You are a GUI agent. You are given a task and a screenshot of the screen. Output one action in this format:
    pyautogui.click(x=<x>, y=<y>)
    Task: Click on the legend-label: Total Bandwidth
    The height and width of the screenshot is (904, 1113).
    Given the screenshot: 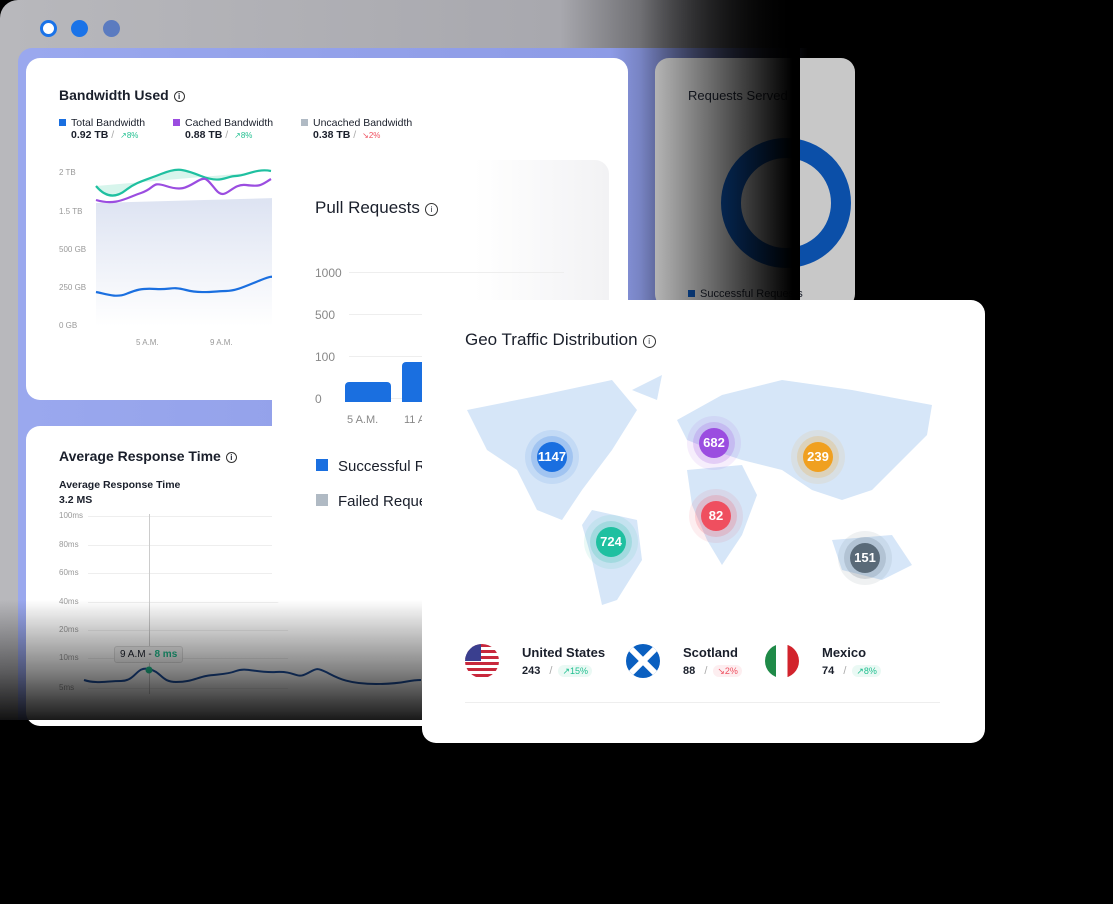 What is the action you would take?
    pyautogui.click(x=108, y=123)
    